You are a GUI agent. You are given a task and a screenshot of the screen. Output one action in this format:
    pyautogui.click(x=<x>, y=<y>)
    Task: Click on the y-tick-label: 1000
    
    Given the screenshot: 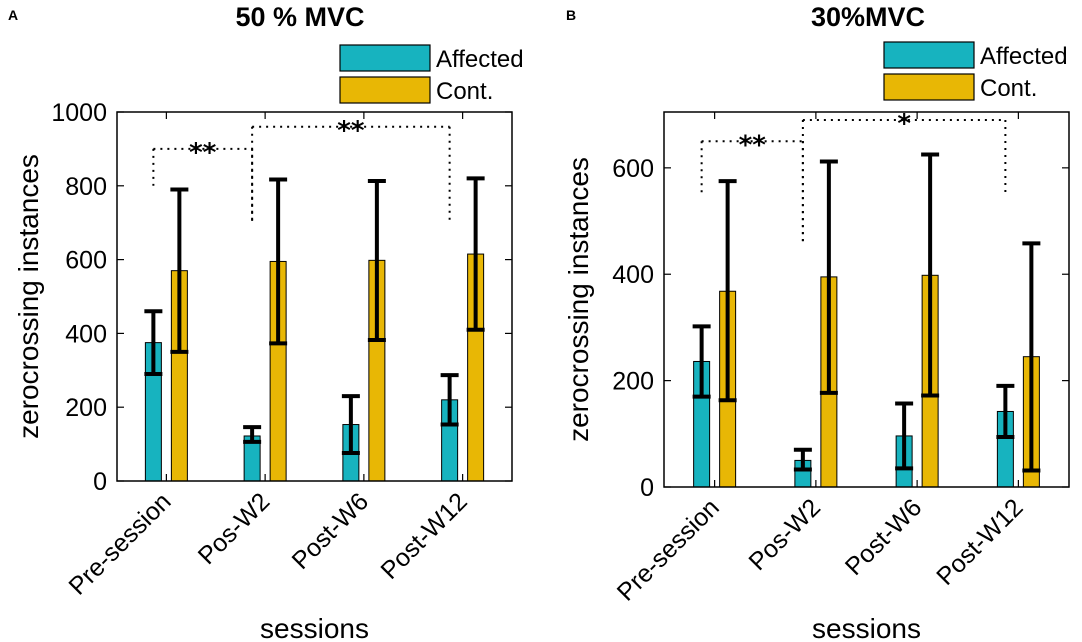 What is the action you would take?
    pyautogui.click(x=79, y=113)
    